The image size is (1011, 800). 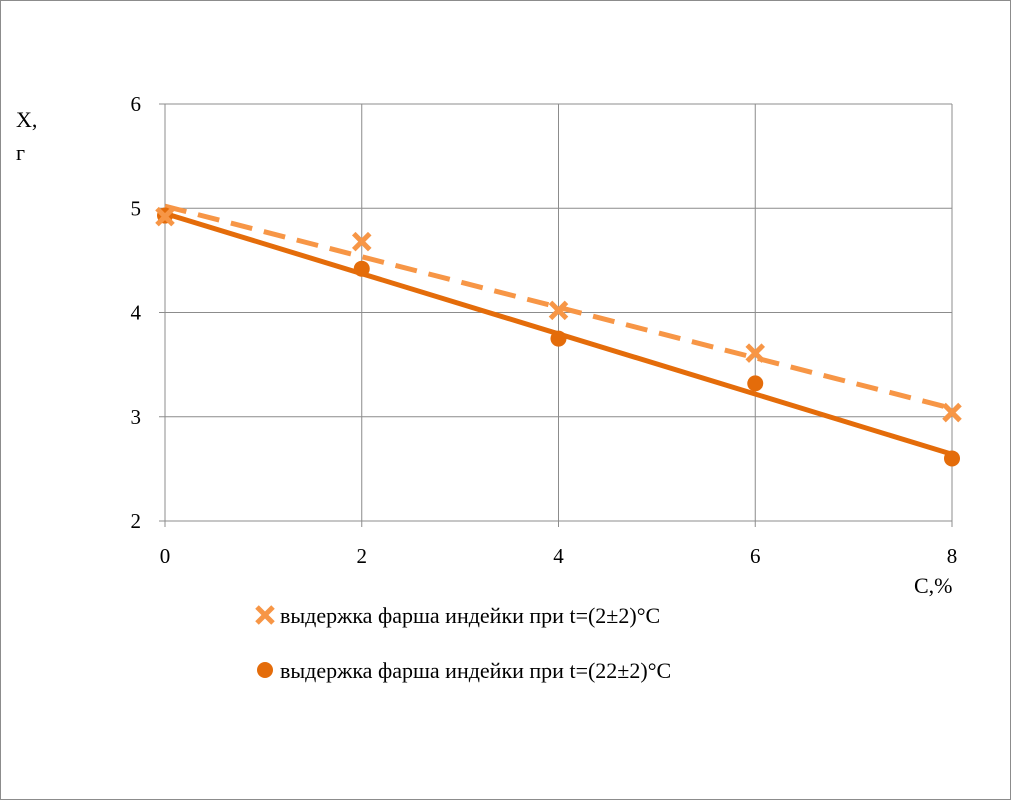 What do you see at coordinates (952, 556) in the screenshot?
I see `x-tick-label: 8` at bounding box center [952, 556].